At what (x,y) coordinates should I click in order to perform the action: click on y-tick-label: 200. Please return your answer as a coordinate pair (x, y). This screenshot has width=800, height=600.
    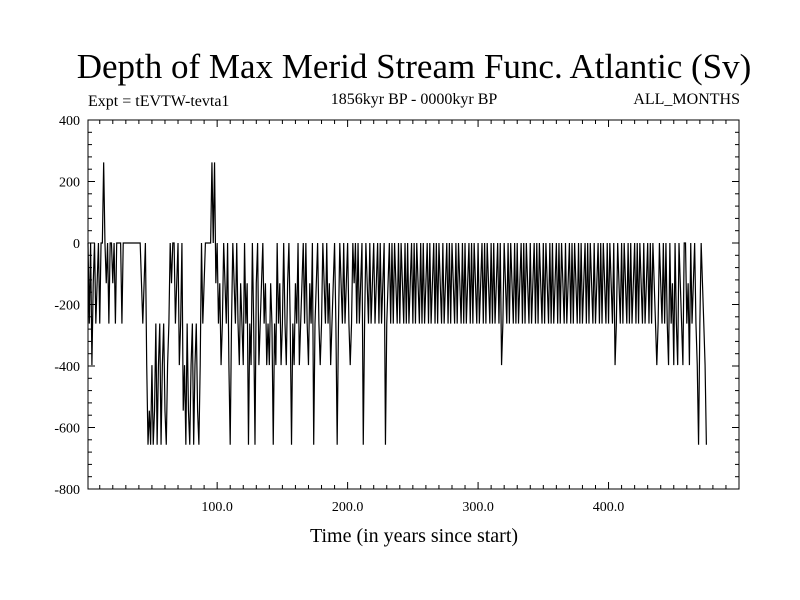
    Looking at the image, I should click on (69, 183).